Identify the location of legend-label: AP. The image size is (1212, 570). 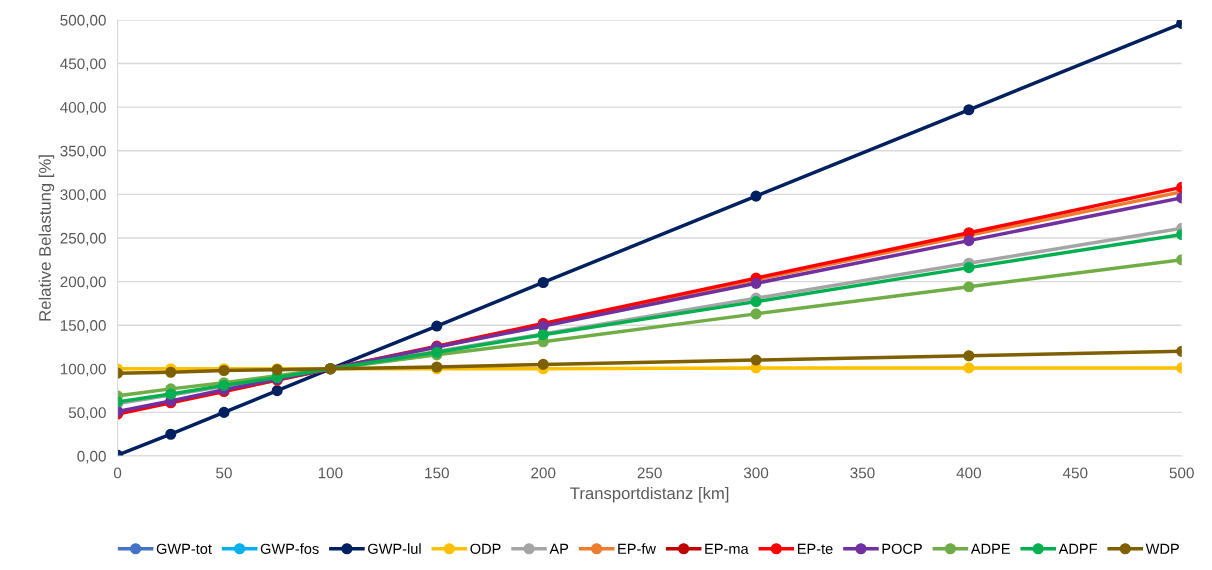
(559, 548).